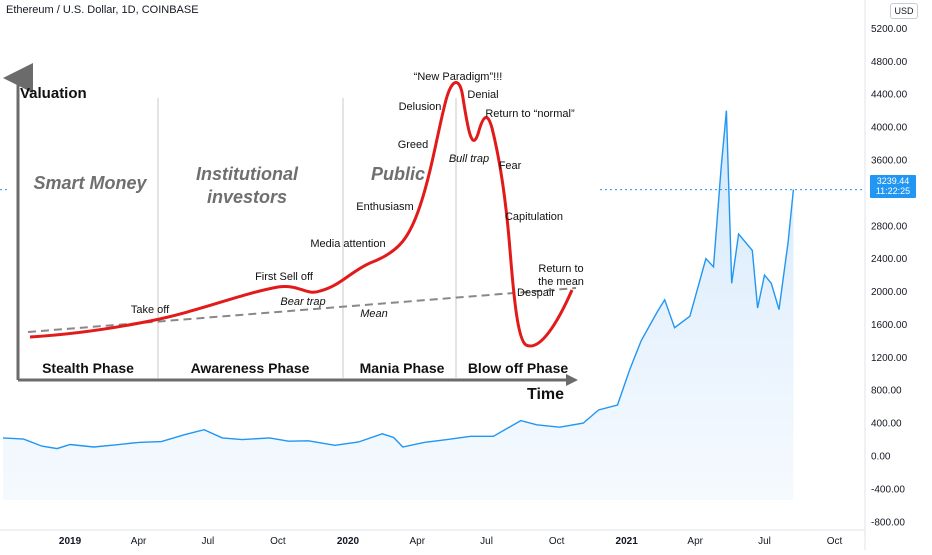 This screenshot has width=932, height=555. I want to click on y-tick-label: 0.00, so click(881, 457).